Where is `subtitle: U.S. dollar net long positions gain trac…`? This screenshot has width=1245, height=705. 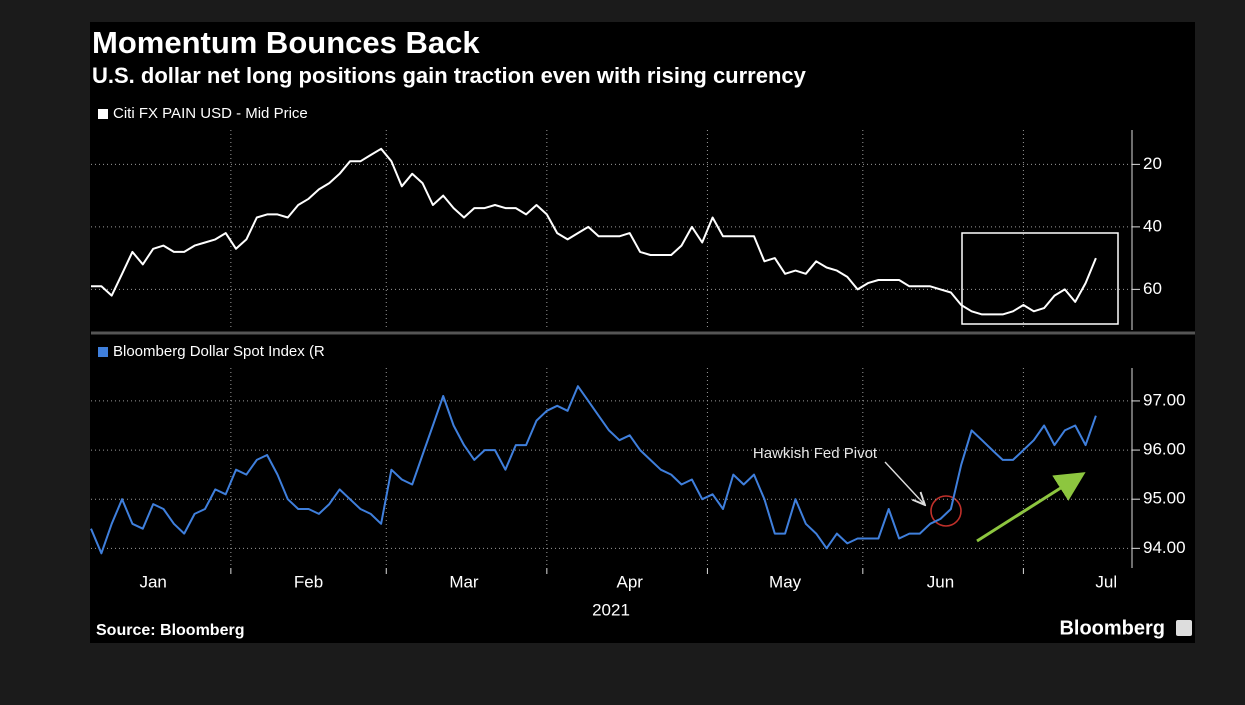 subtitle: U.S. dollar net long positions gain trac… is located at coordinates (449, 75).